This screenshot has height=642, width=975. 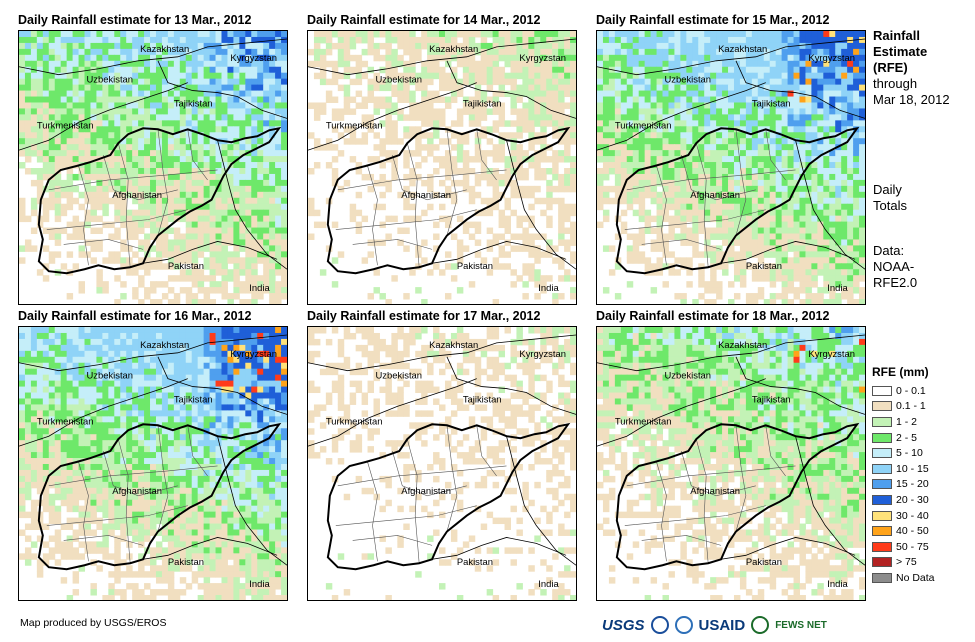 I want to click on legend-item: 10 - 15, so click(x=922, y=469).